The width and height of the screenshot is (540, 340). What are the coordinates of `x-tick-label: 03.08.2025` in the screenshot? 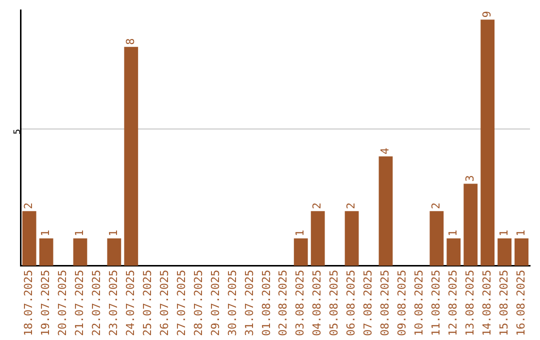 It's located at (300, 303).